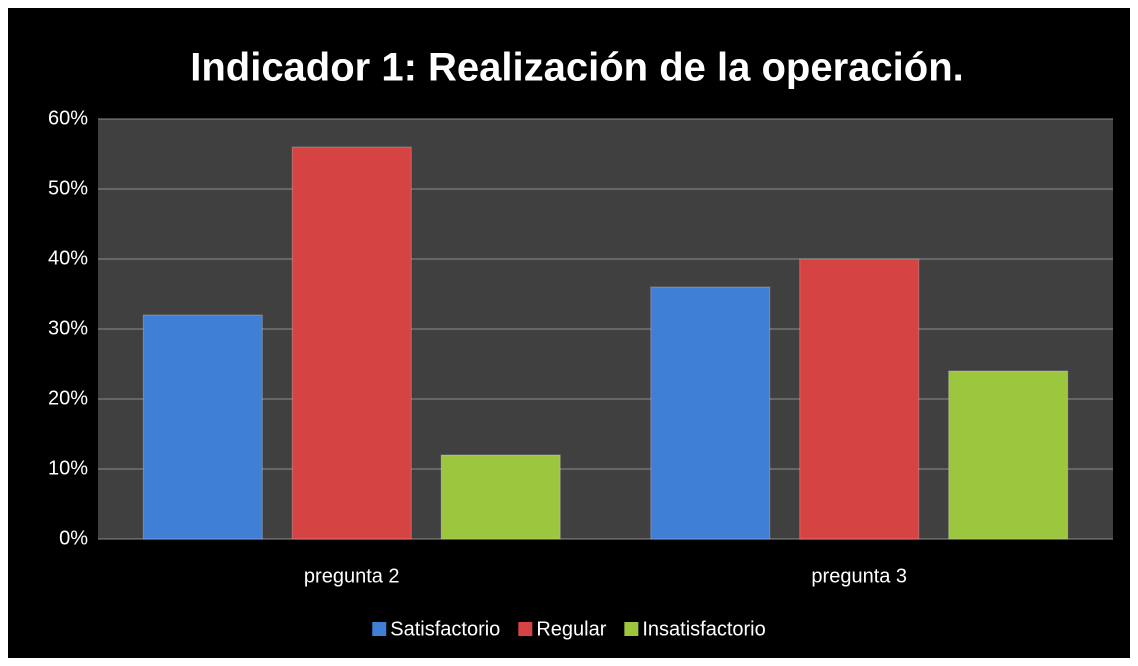 The width and height of the screenshot is (1138, 666). What do you see at coordinates (68, 258) in the screenshot?
I see `y-tick-label: 40%` at bounding box center [68, 258].